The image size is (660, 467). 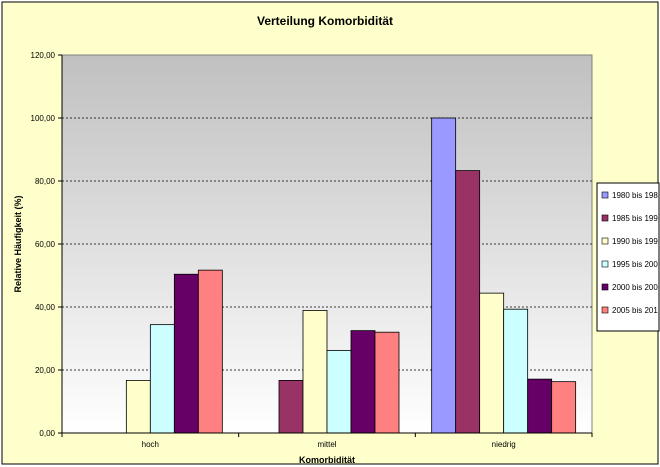 What do you see at coordinates (43, 55) in the screenshot?
I see `y-tick-label: 120,00` at bounding box center [43, 55].